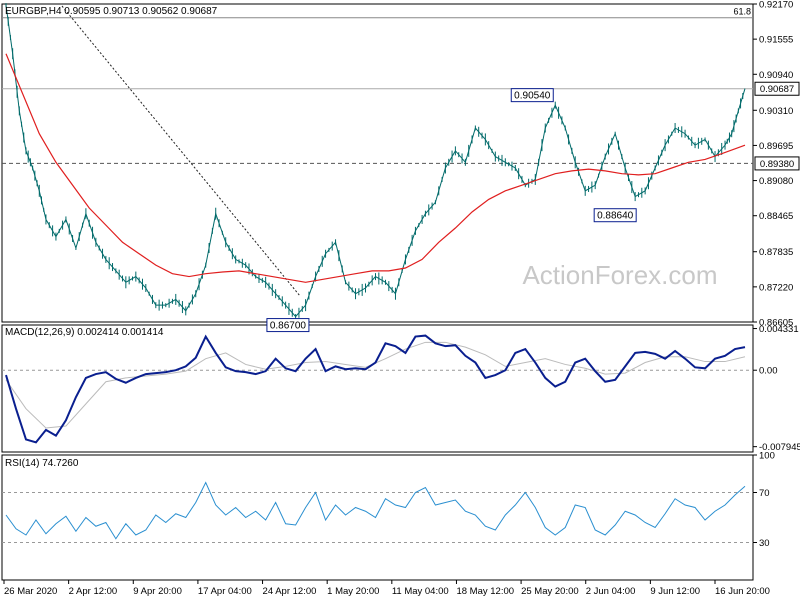 Image resolution: width=800 pixels, height=605 pixels. I want to click on support-price-tag-label: 0.89380, so click(777, 164).